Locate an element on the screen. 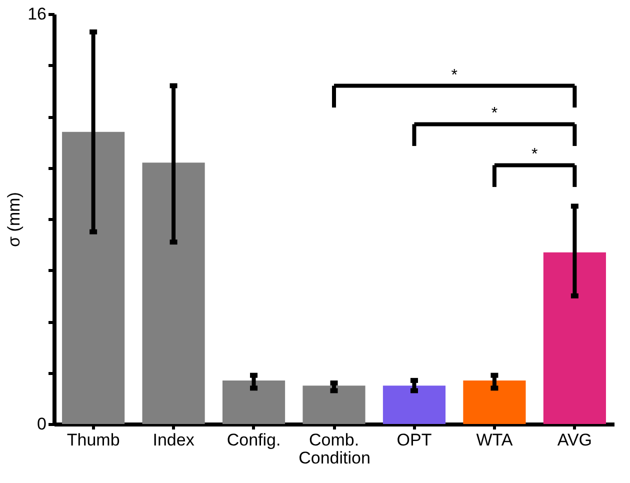 The image size is (630, 483). x-tick-label: Config. is located at coordinates (253, 440).